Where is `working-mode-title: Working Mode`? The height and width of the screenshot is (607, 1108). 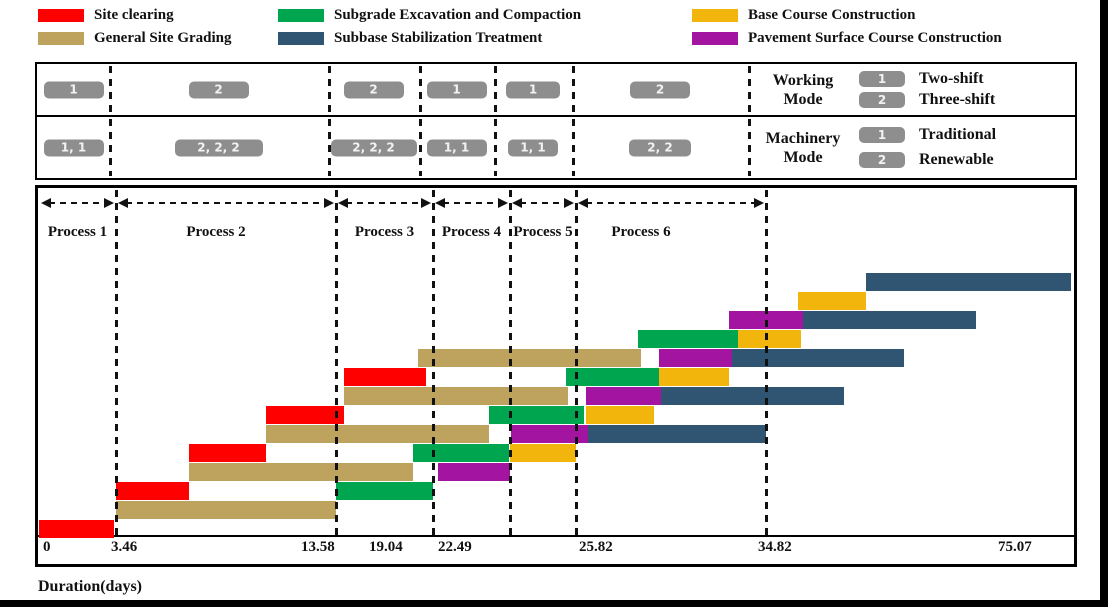
working-mode-title: Working Mode is located at coordinates (803, 89).